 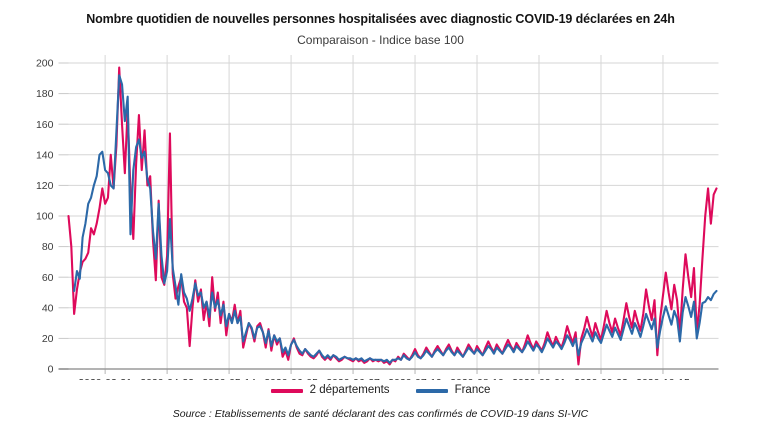 I want to click on y-tick-label: 160, so click(x=45, y=125).